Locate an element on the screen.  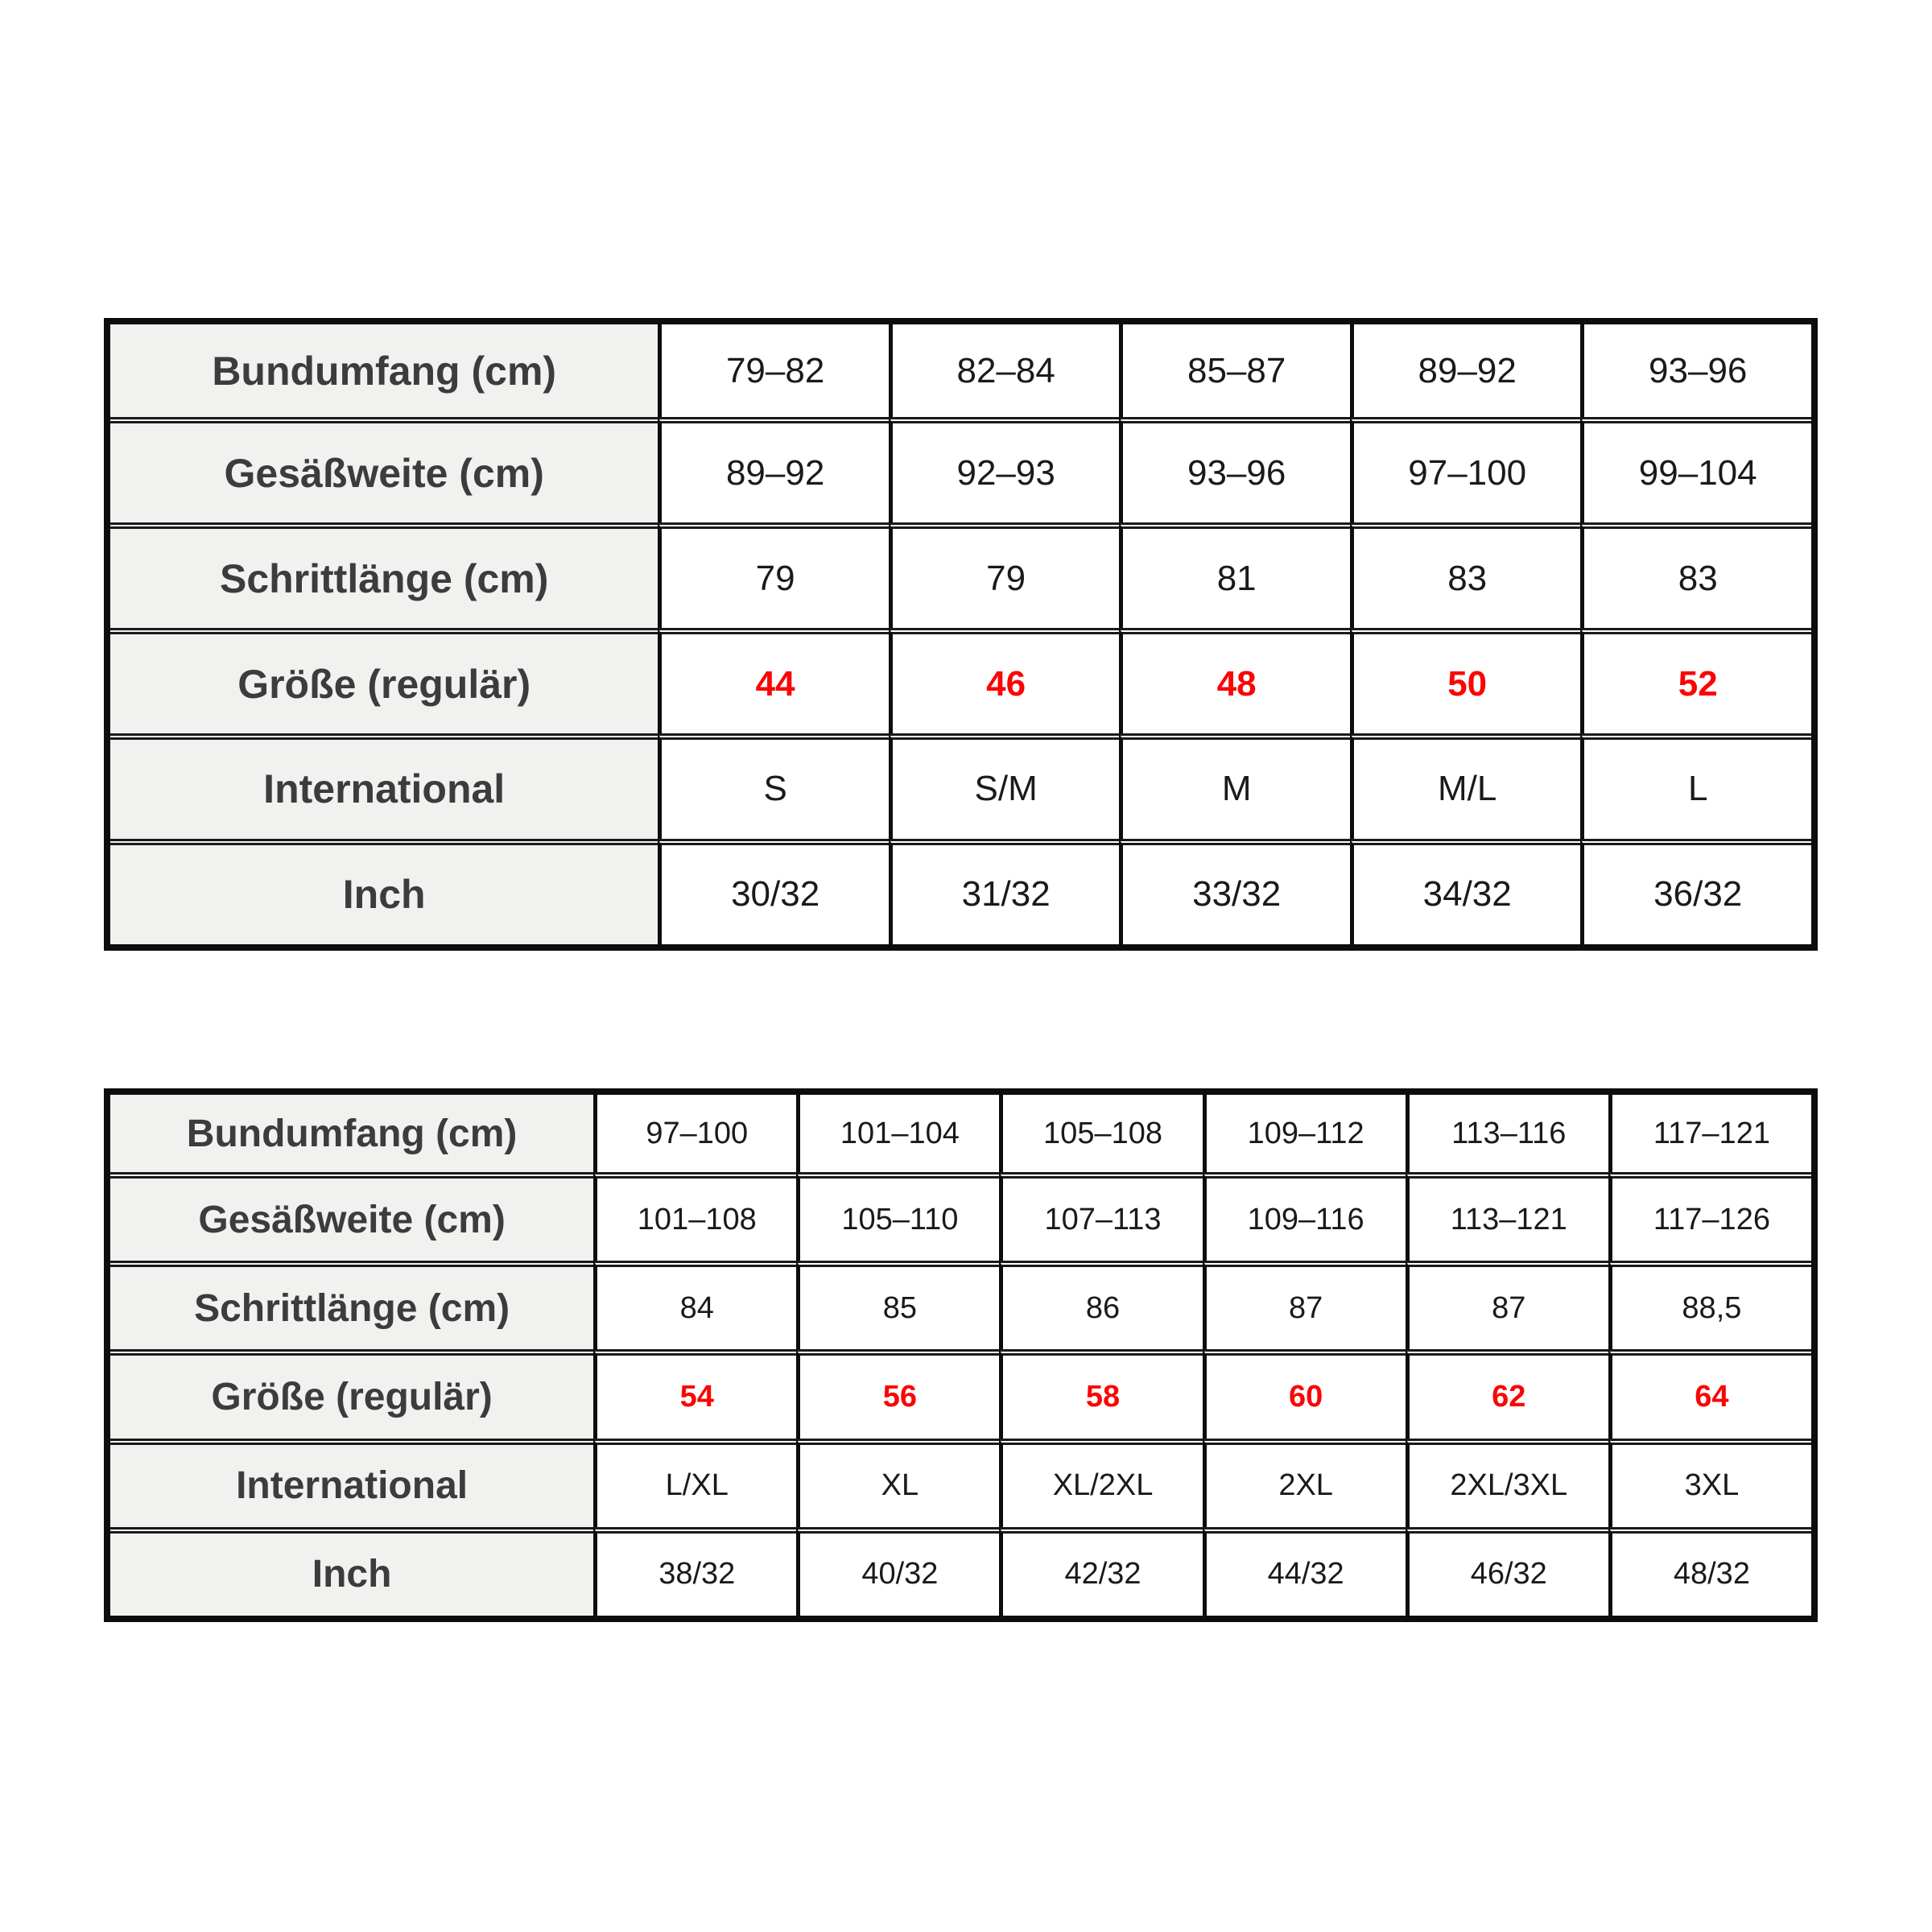
size-value-cell: 56 is located at coordinates (898, 1394).